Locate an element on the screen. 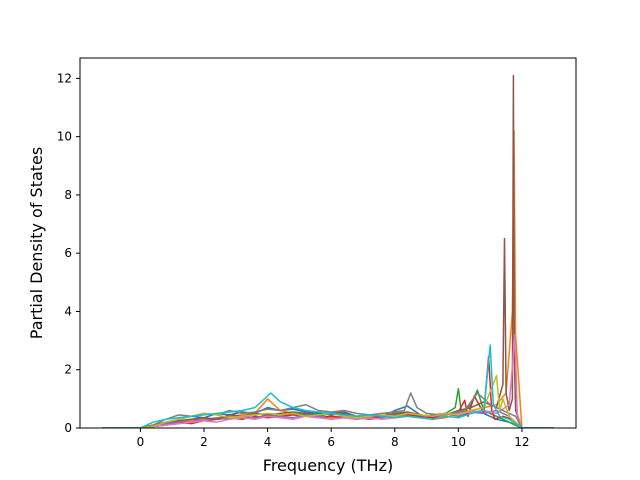 The width and height of the screenshot is (640, 480). x-tick-label: 6 is located at coordinates (331, 442).